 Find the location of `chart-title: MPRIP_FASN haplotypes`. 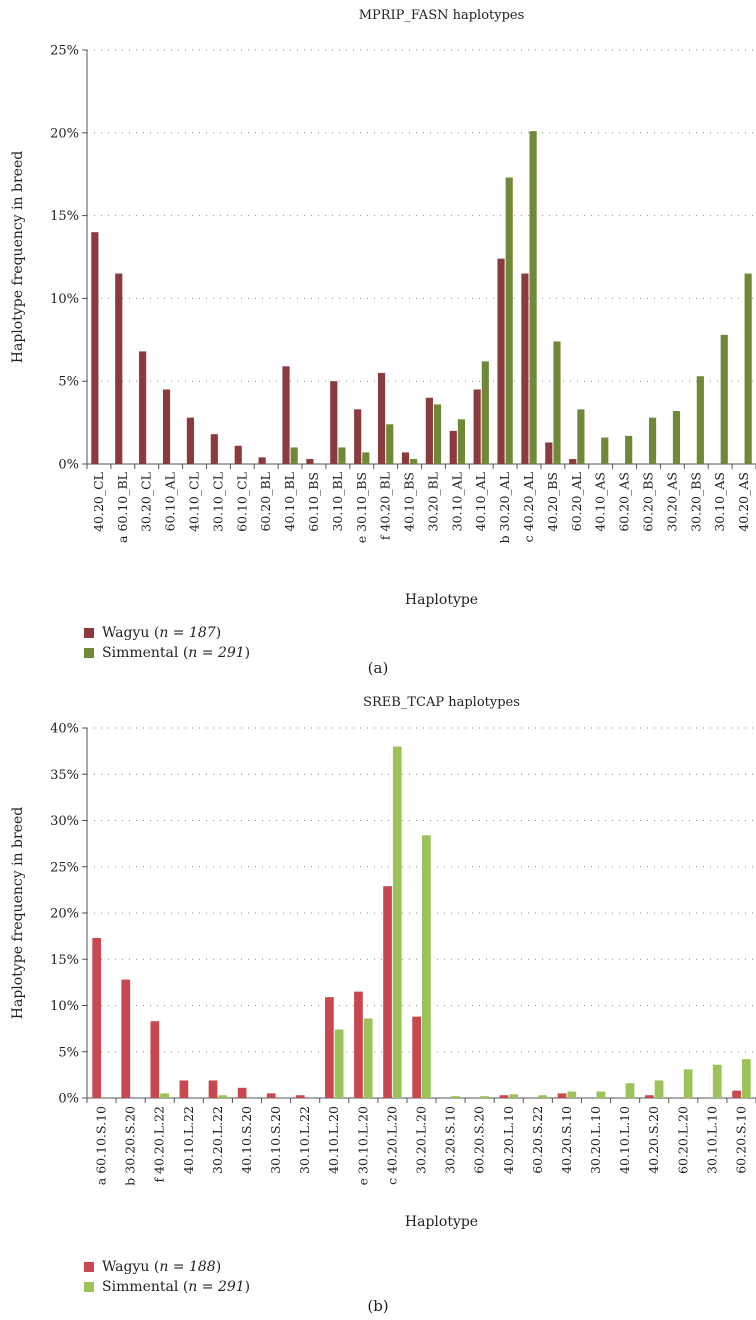

chart-title: MPRIP_FASN haplotypes is located at coordinates (442, 15).